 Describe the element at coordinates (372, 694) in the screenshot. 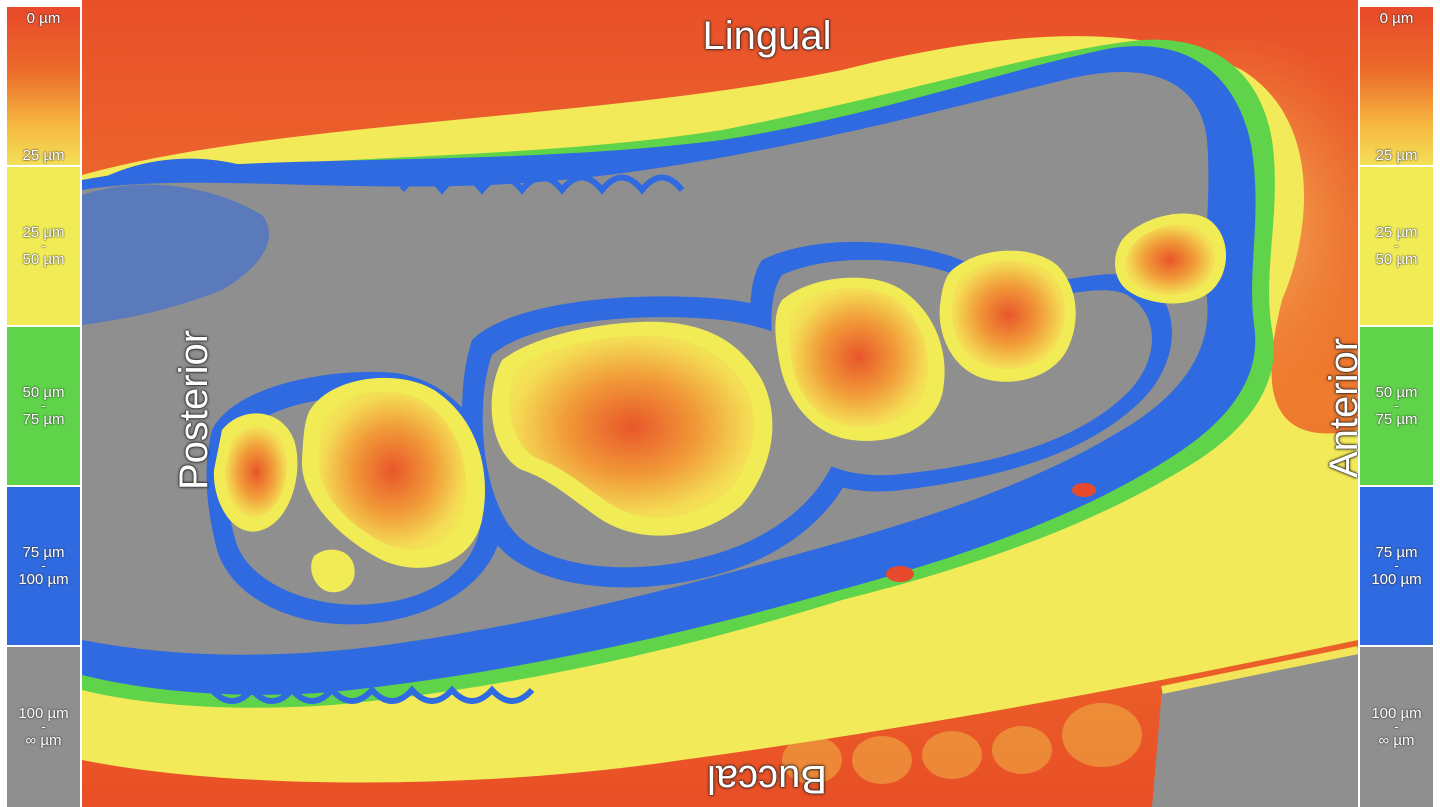

I see `buccal-cusp-outline` at that location.